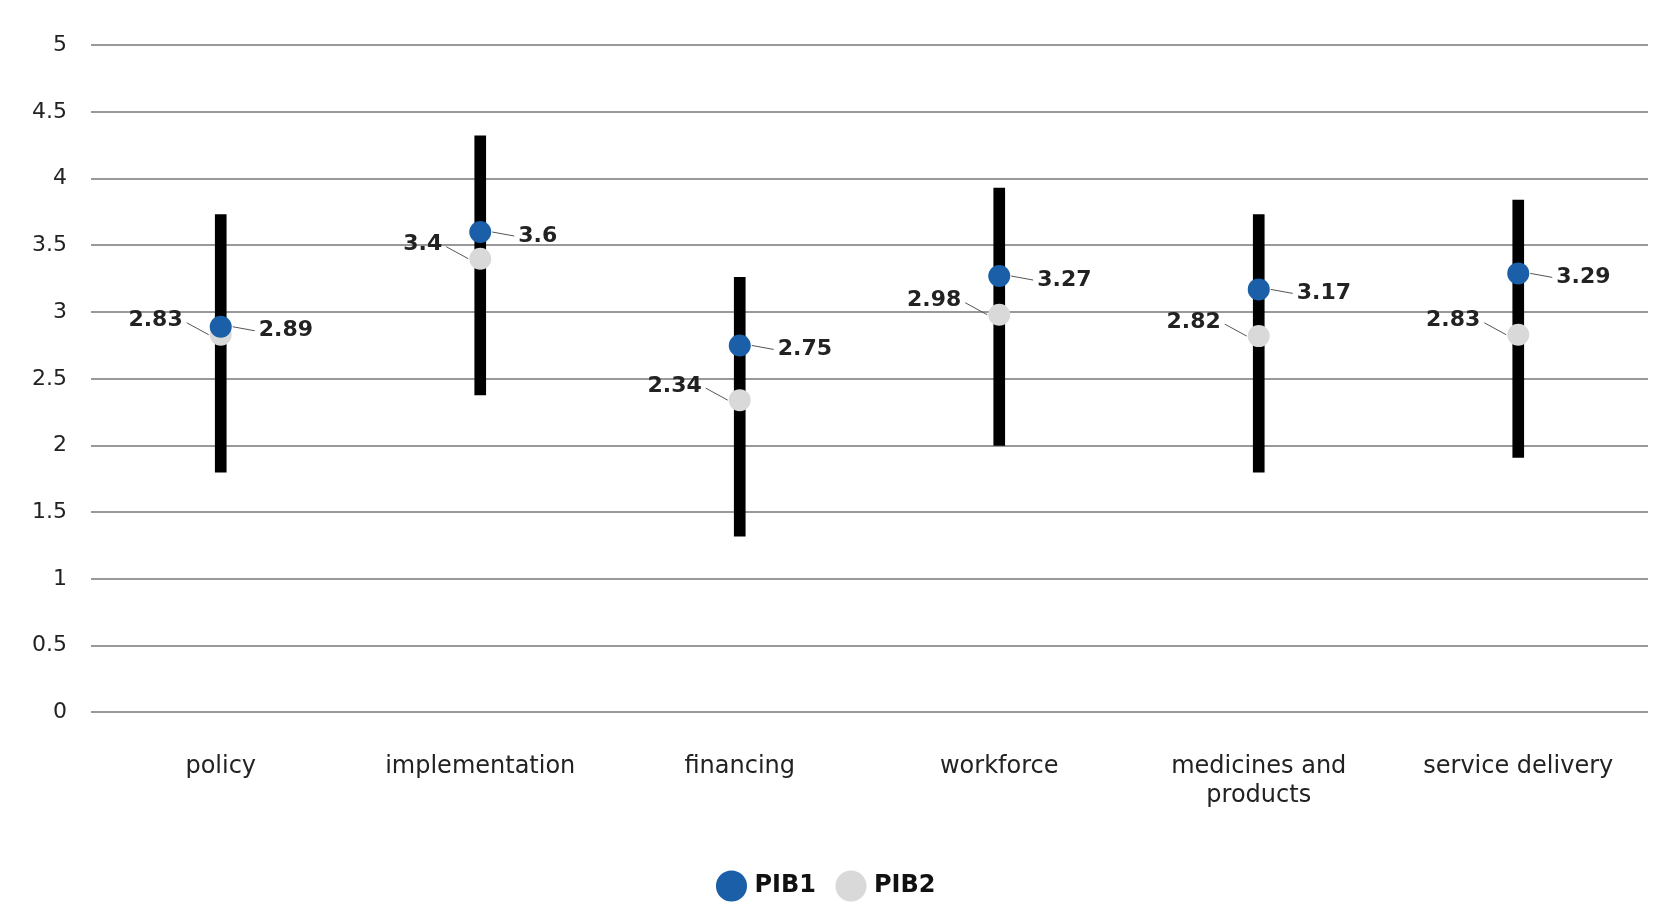 Image resolution: width=1680 pixels, height=922 pixels. I want to click on y-tick-label: 0.5, so click(49, 644).